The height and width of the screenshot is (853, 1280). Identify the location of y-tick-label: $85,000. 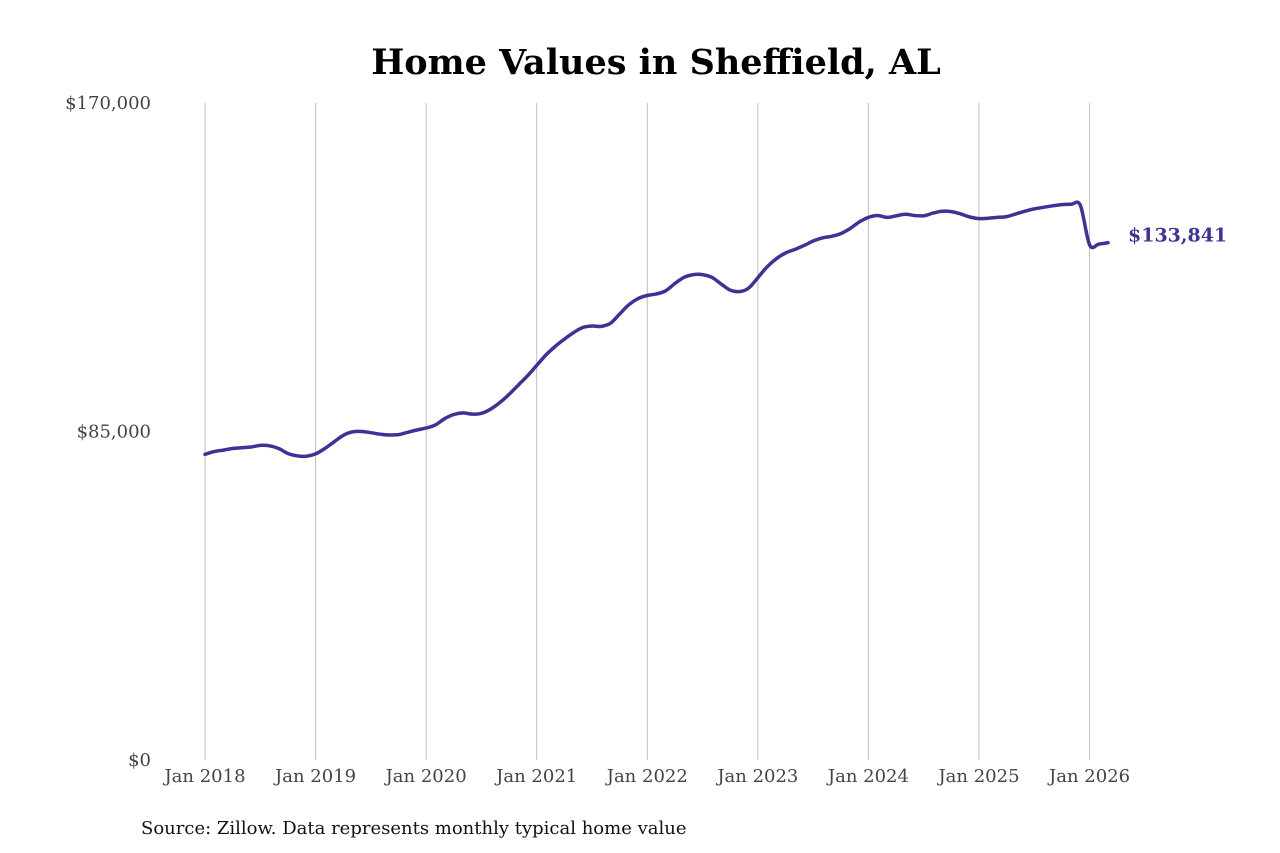
(114, 432).